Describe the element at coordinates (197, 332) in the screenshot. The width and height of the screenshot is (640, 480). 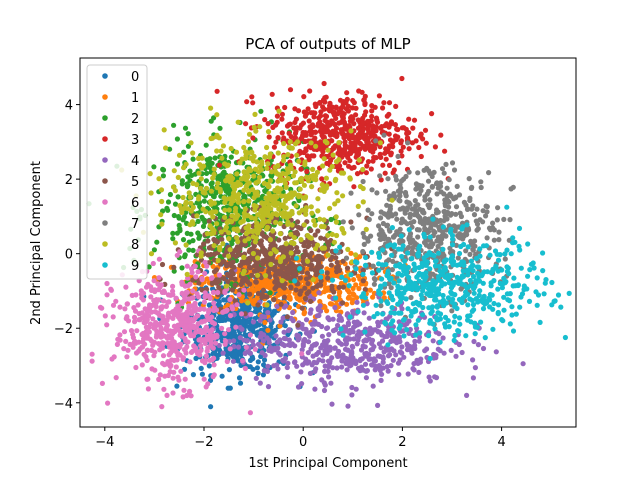
I see `series-6-points` at that location.